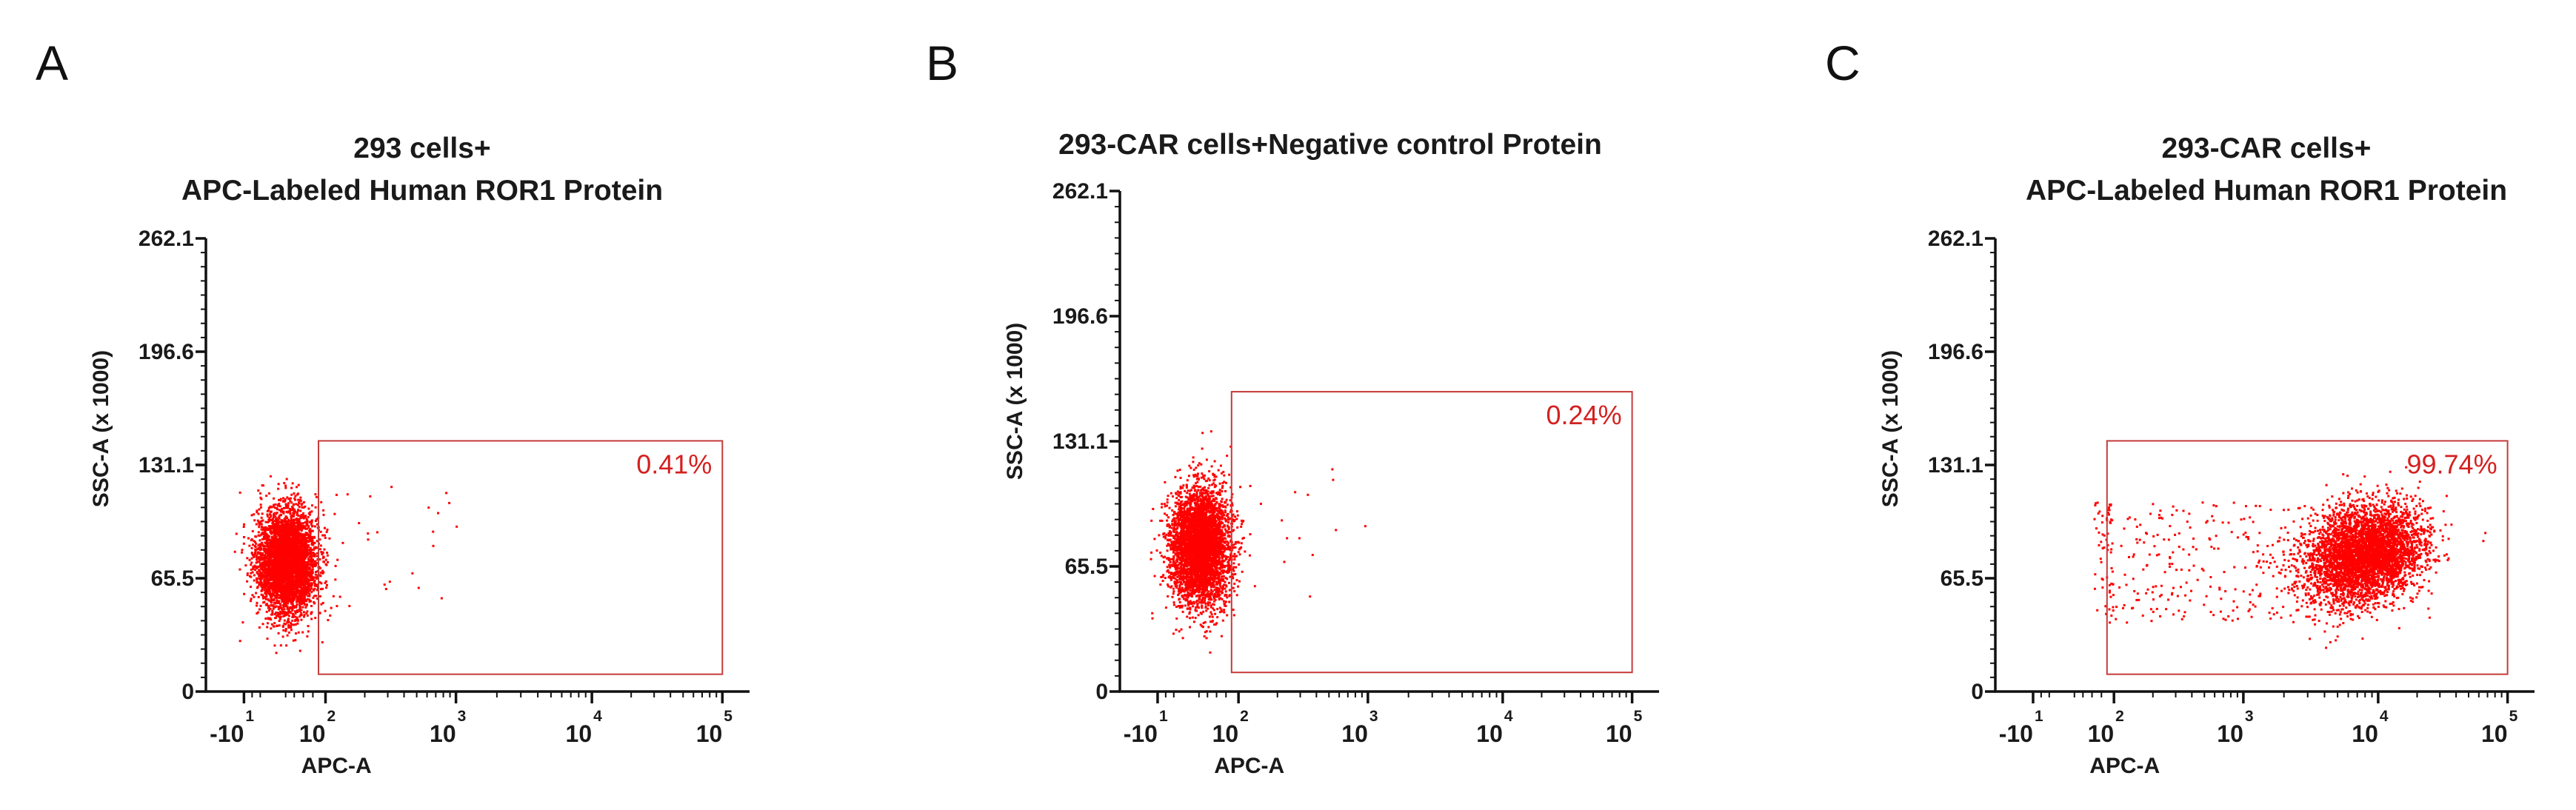 The width and height of the screenshot is (2576, 810). Describe the element at coordinates (52, 63) in the screenshot. I see `panel-letter: A` at that location.